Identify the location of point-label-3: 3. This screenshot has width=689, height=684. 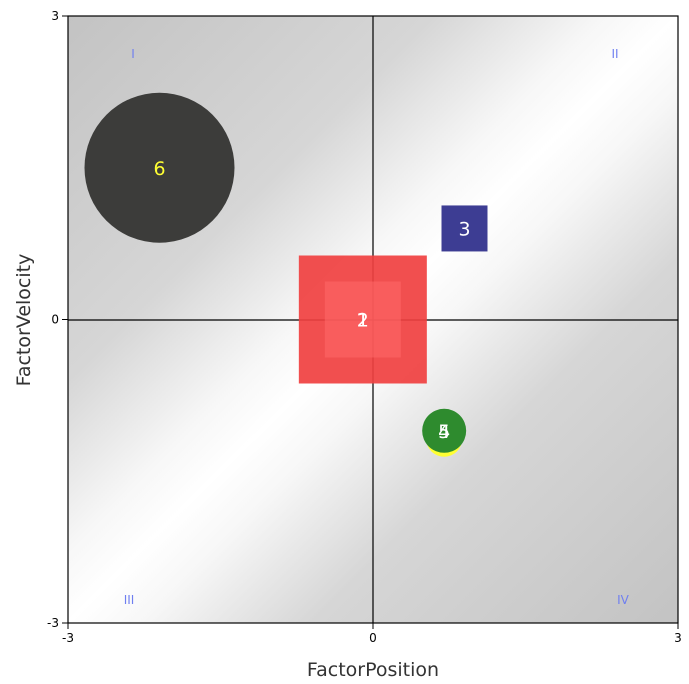
(464, 229).